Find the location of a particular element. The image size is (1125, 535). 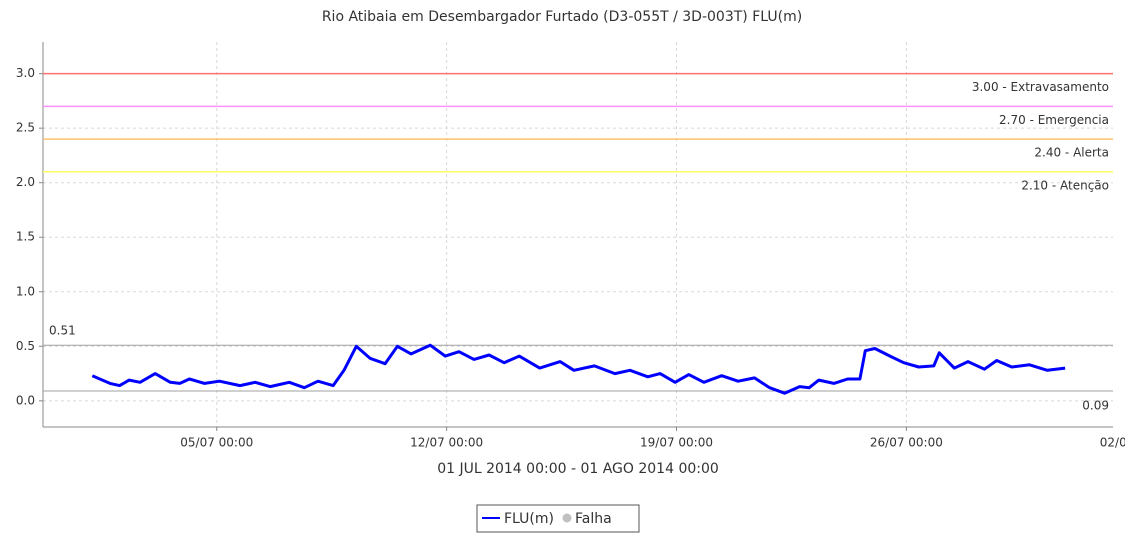

data-line is located at coordinates (578, 369).